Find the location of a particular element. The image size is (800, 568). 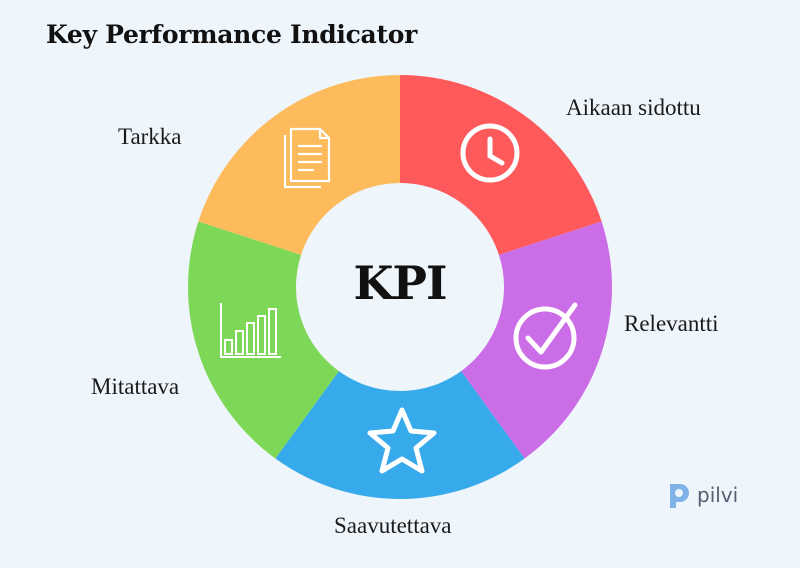

page-title: Key Performance Indicator is located at coordinates (231, 34).